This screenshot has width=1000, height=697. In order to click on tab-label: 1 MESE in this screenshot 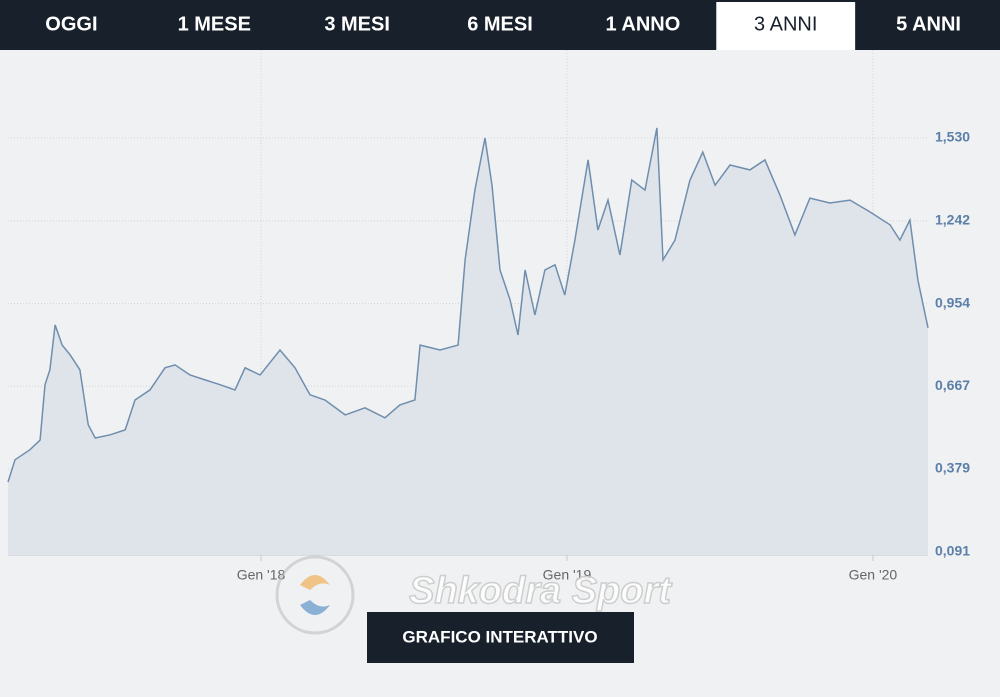, I will do `click(214, 24)`.